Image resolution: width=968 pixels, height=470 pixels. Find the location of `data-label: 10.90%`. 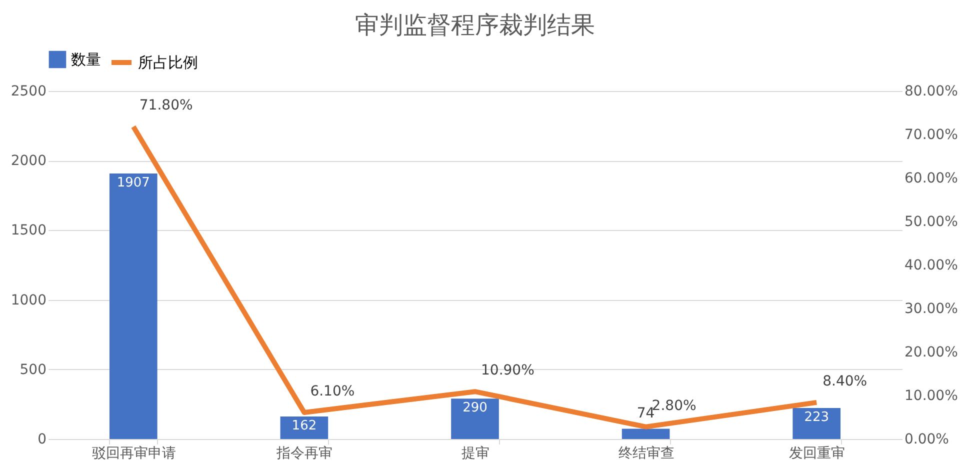

data-label: 10.90% is located at coordinates (507, 370).